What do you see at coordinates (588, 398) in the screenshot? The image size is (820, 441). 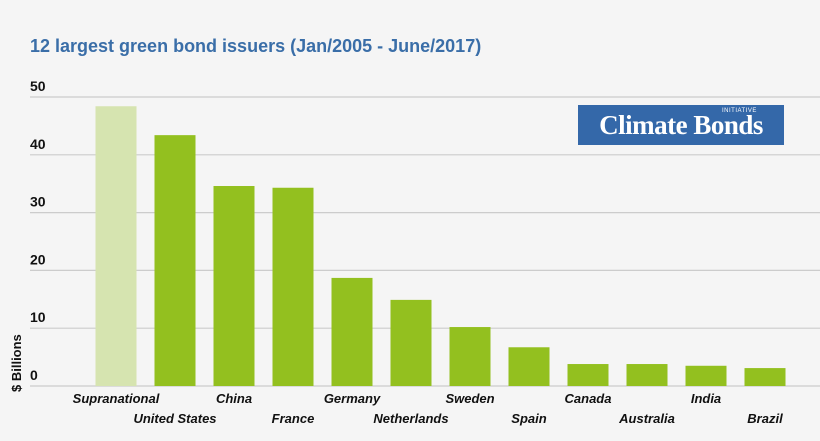 I see `x-tick-label: Canada` at bounding box center [588, 398].